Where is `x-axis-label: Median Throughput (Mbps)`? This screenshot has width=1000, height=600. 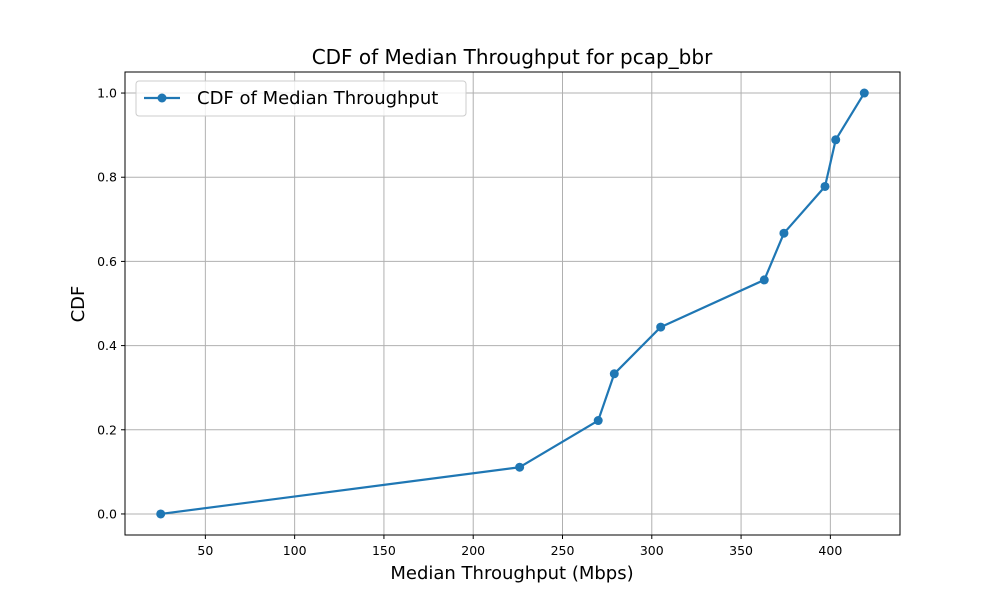 x-axis-label: Median Throughput (Mbps) is located at coordinates (511, 573).